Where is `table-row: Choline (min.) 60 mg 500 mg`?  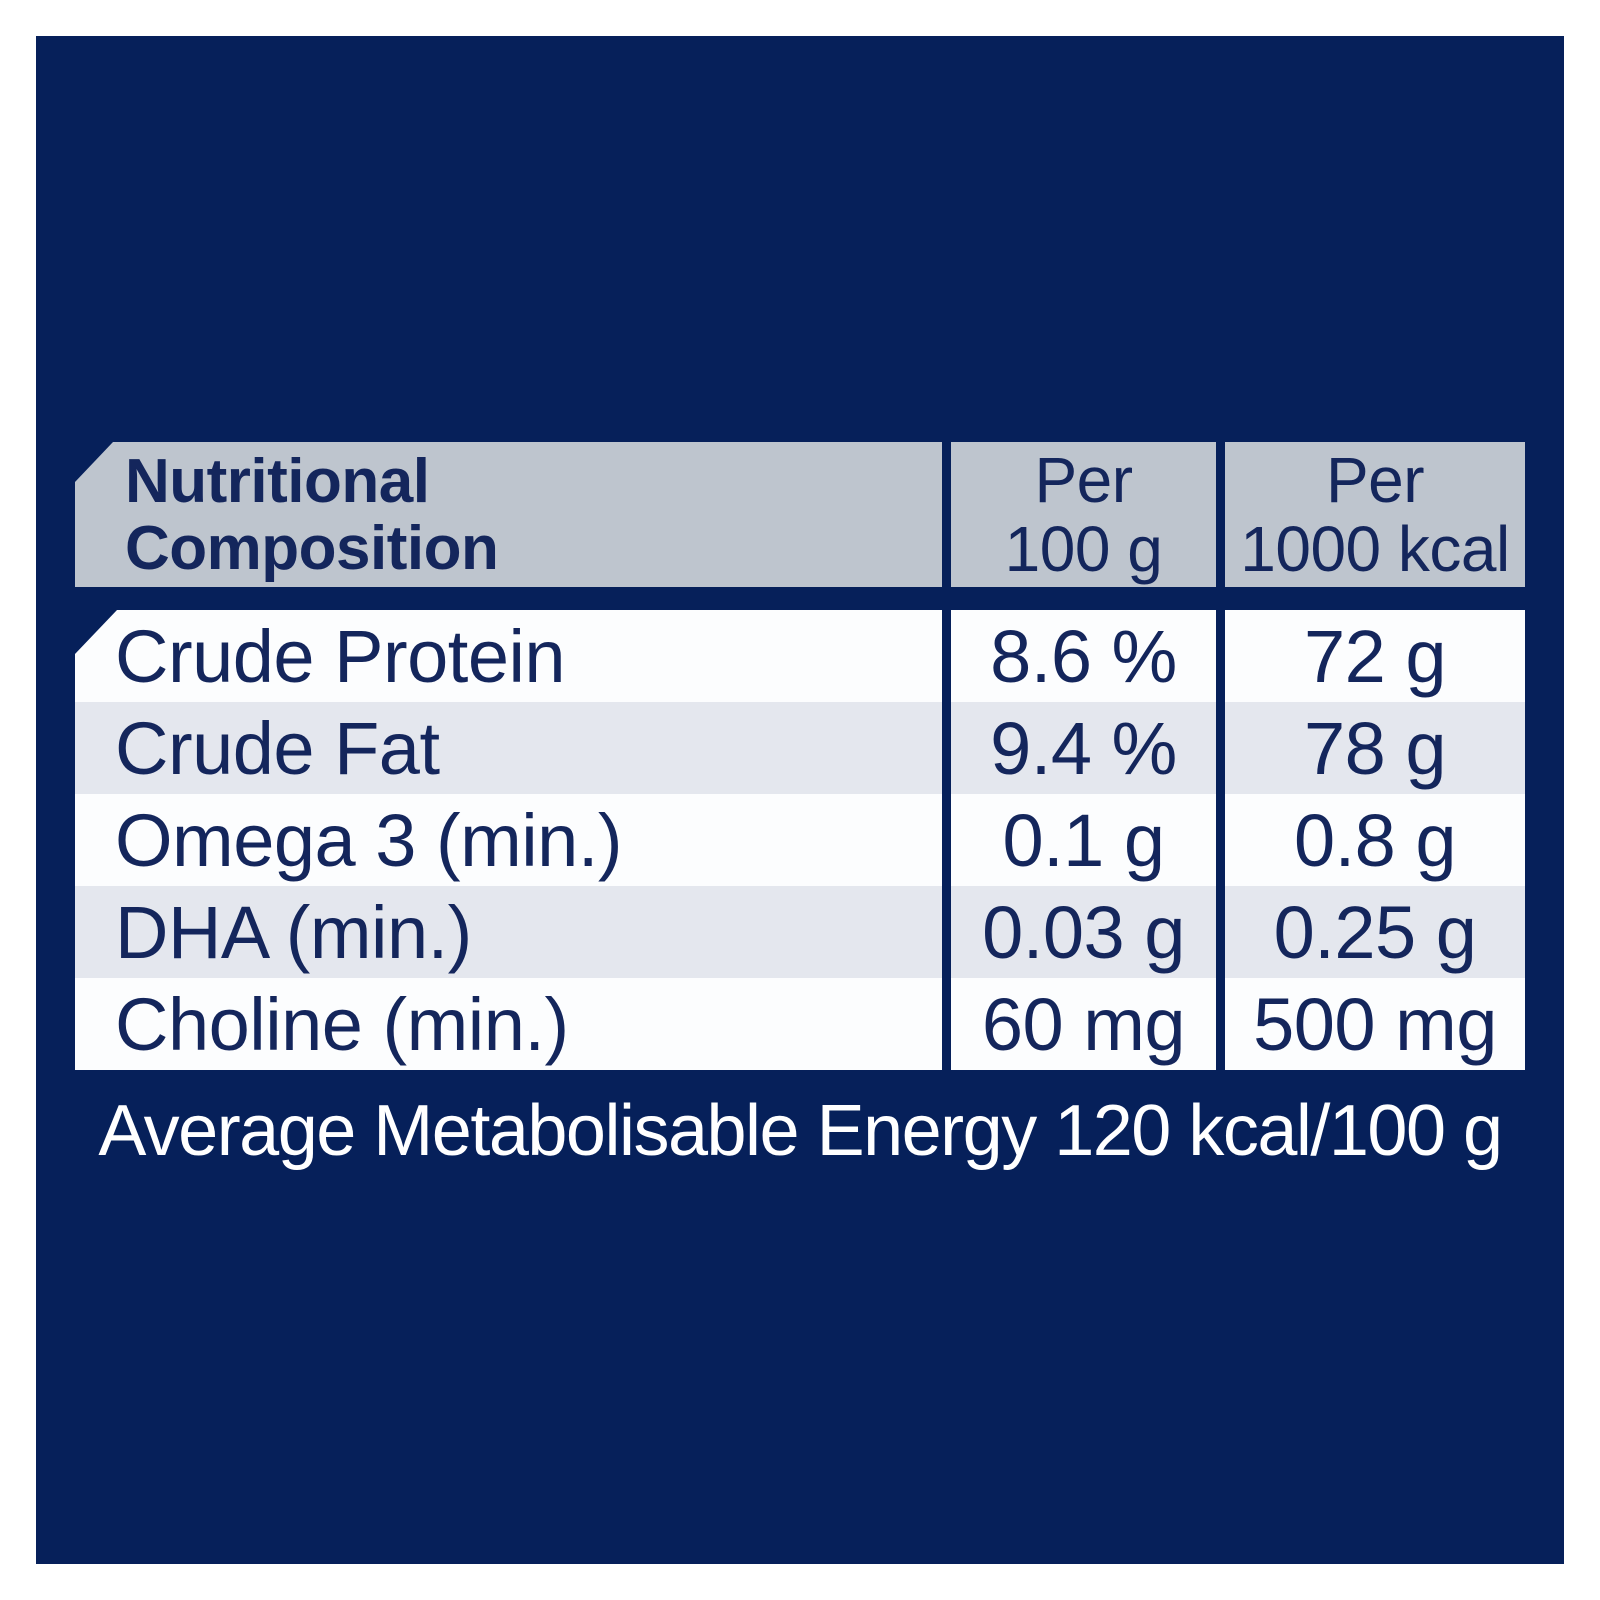 table-row: Choline (min.) 60 mg 500 mg is located at coordinates (800, 1024).